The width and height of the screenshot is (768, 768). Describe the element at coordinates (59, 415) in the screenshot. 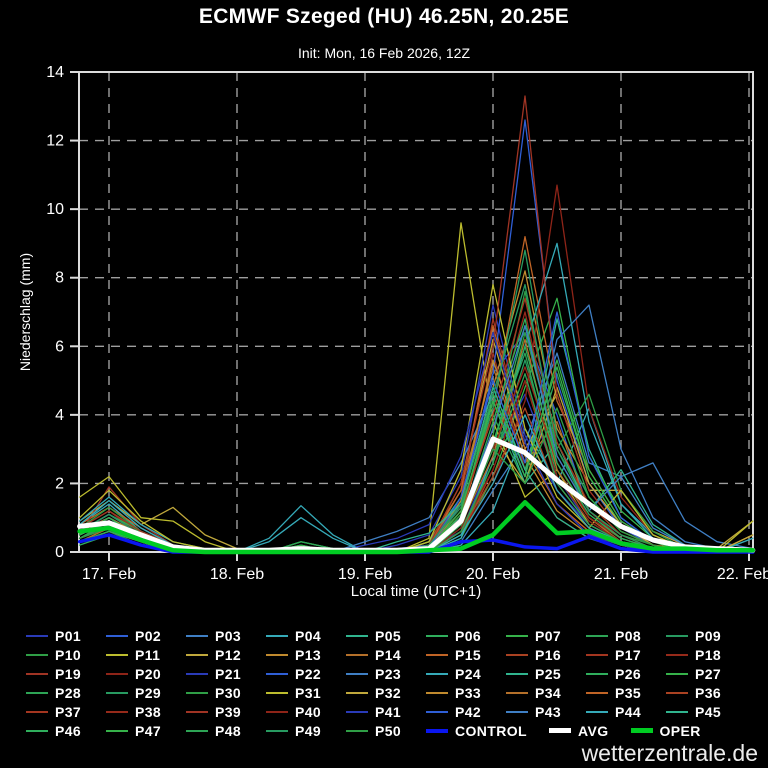

I see `y-tick-label: 4` at that location.